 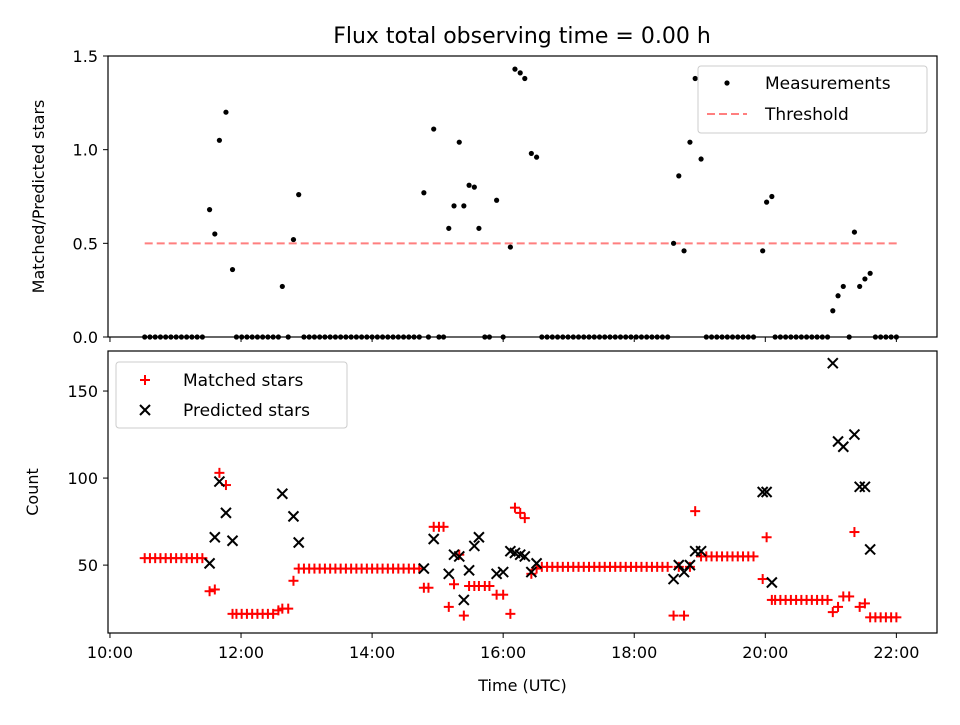 What do you see at coordinates (145, 410) in the screenshot?
I see `legend-marker-predicted-b` at bounding box center [145, 410].